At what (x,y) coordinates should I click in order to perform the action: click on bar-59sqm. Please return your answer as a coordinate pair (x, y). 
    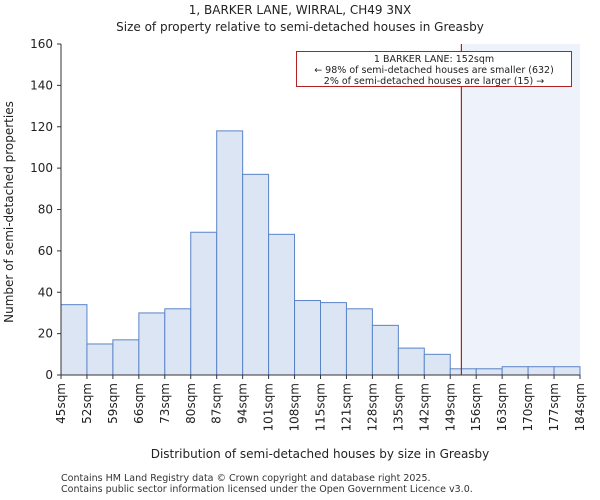
    Looking at the image, I should click on (126, 357).